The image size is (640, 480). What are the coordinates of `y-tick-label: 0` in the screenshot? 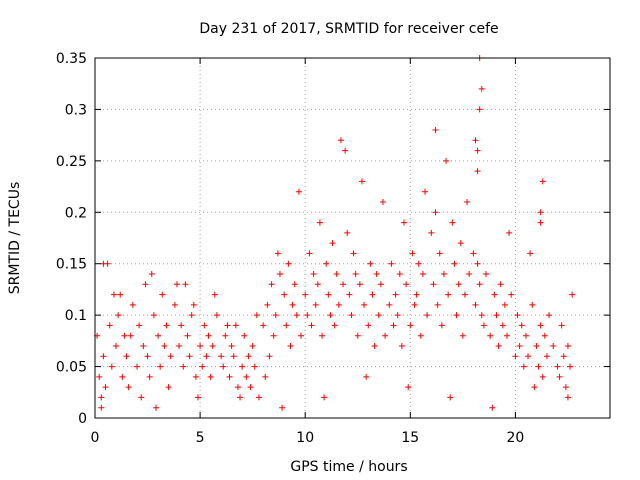 It's located at (82, 419).